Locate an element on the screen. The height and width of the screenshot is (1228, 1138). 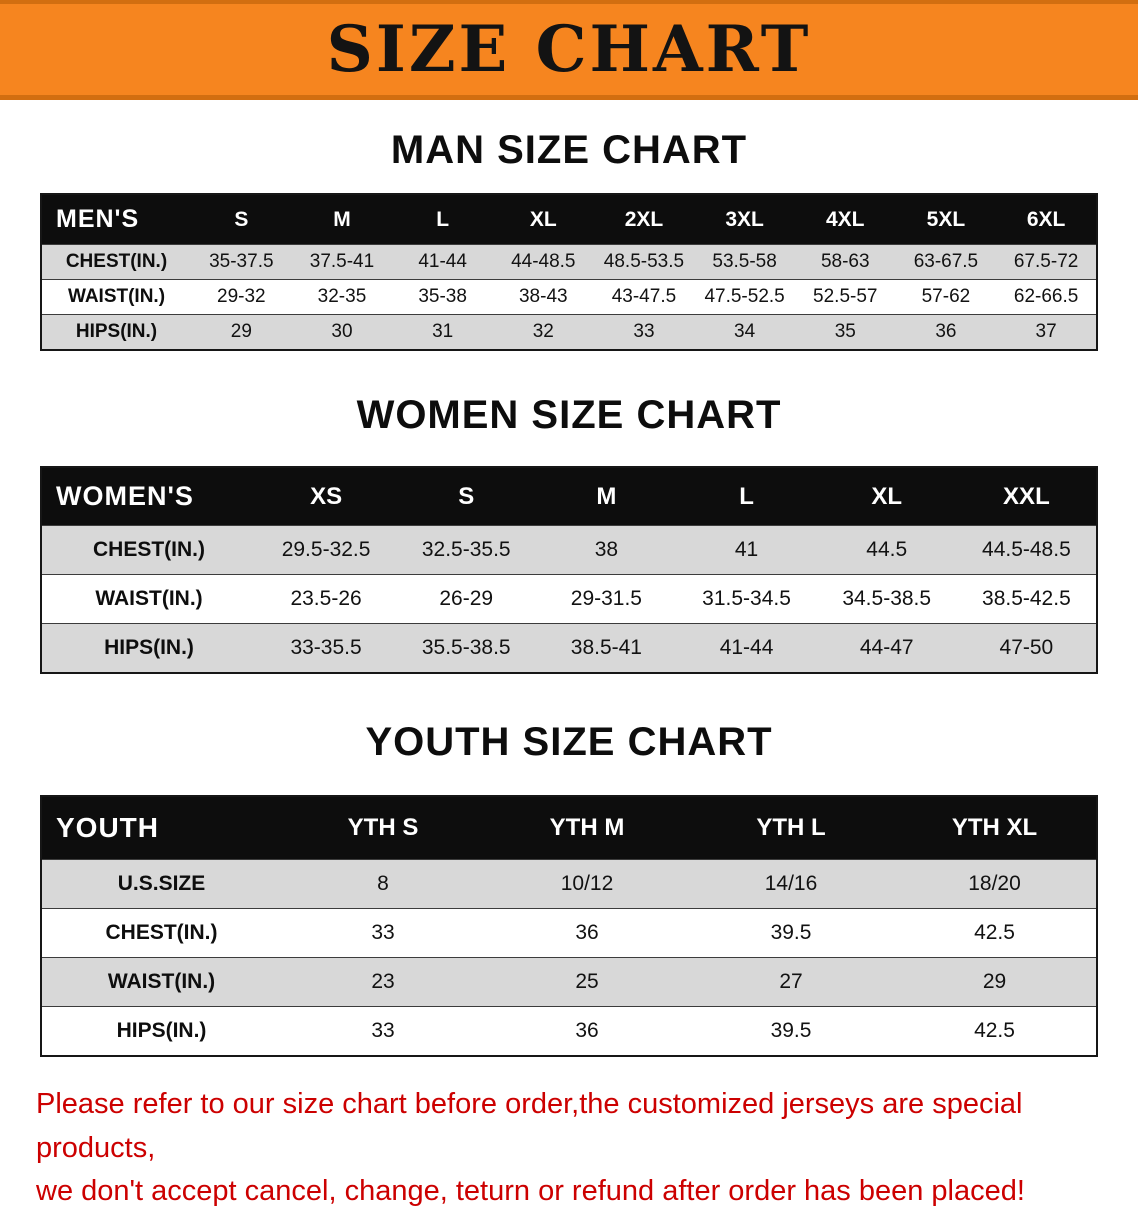
size-value-cell: 38.5-41 is located at coordinates (606, 647).